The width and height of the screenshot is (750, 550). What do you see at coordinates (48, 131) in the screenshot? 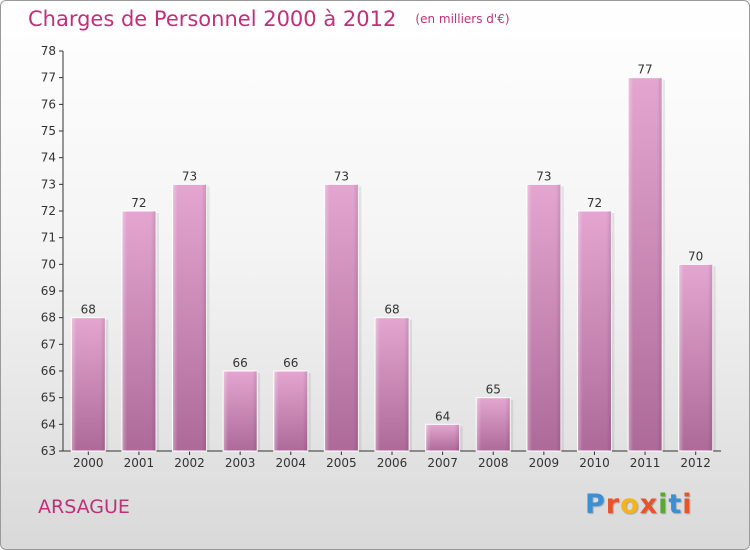
I see `y-tick-label: 75` at bounding box center [48, 131].